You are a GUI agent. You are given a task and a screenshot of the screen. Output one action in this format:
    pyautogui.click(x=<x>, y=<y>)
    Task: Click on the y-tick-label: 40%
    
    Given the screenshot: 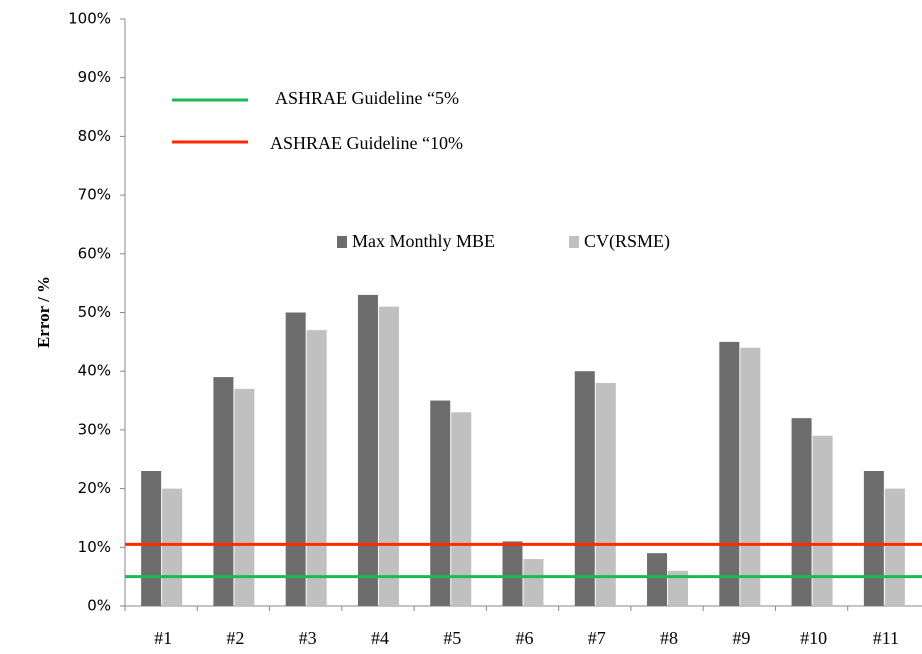 What is the action you would take?
    pyautogui.click(x=94, y=371)
    